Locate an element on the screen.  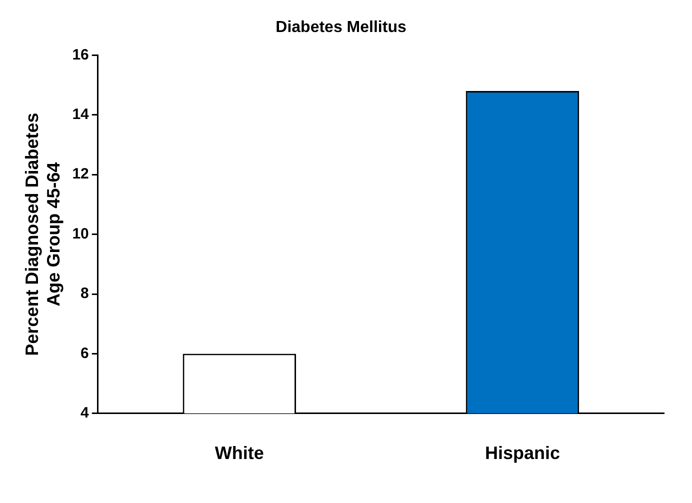
y-tick-label: 16 is located at coordinates (80, 55).